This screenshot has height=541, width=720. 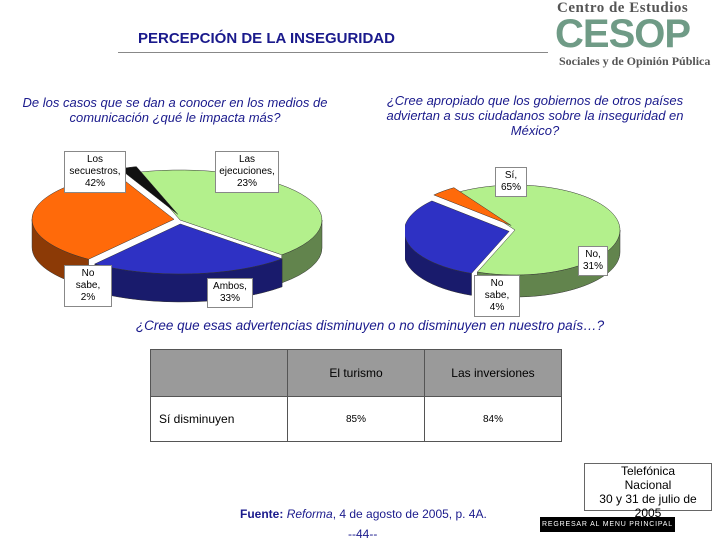 What do you see at coordinates (266, 38) in the screenshot?
I see `page-title: PERCEPCIÓN DE LA INSEGURIDAD` at bounding box center [266, 38].